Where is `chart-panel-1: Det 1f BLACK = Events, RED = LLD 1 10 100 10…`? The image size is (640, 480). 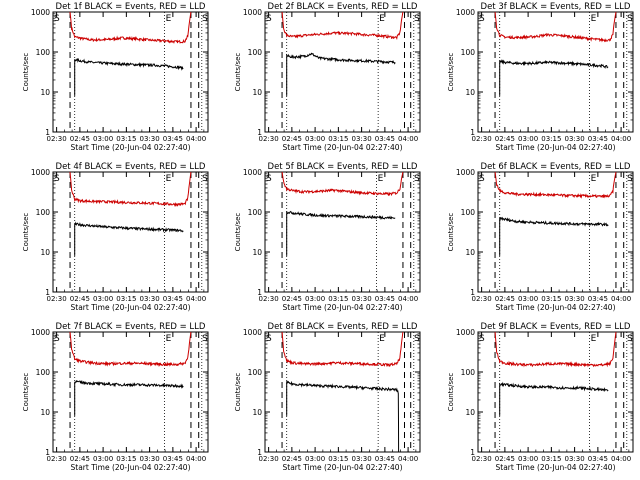 chart-panel-1: Det 1f BLACK = Events, RED = LLD 1 10 100 10… is located at coordinates (115, 77).